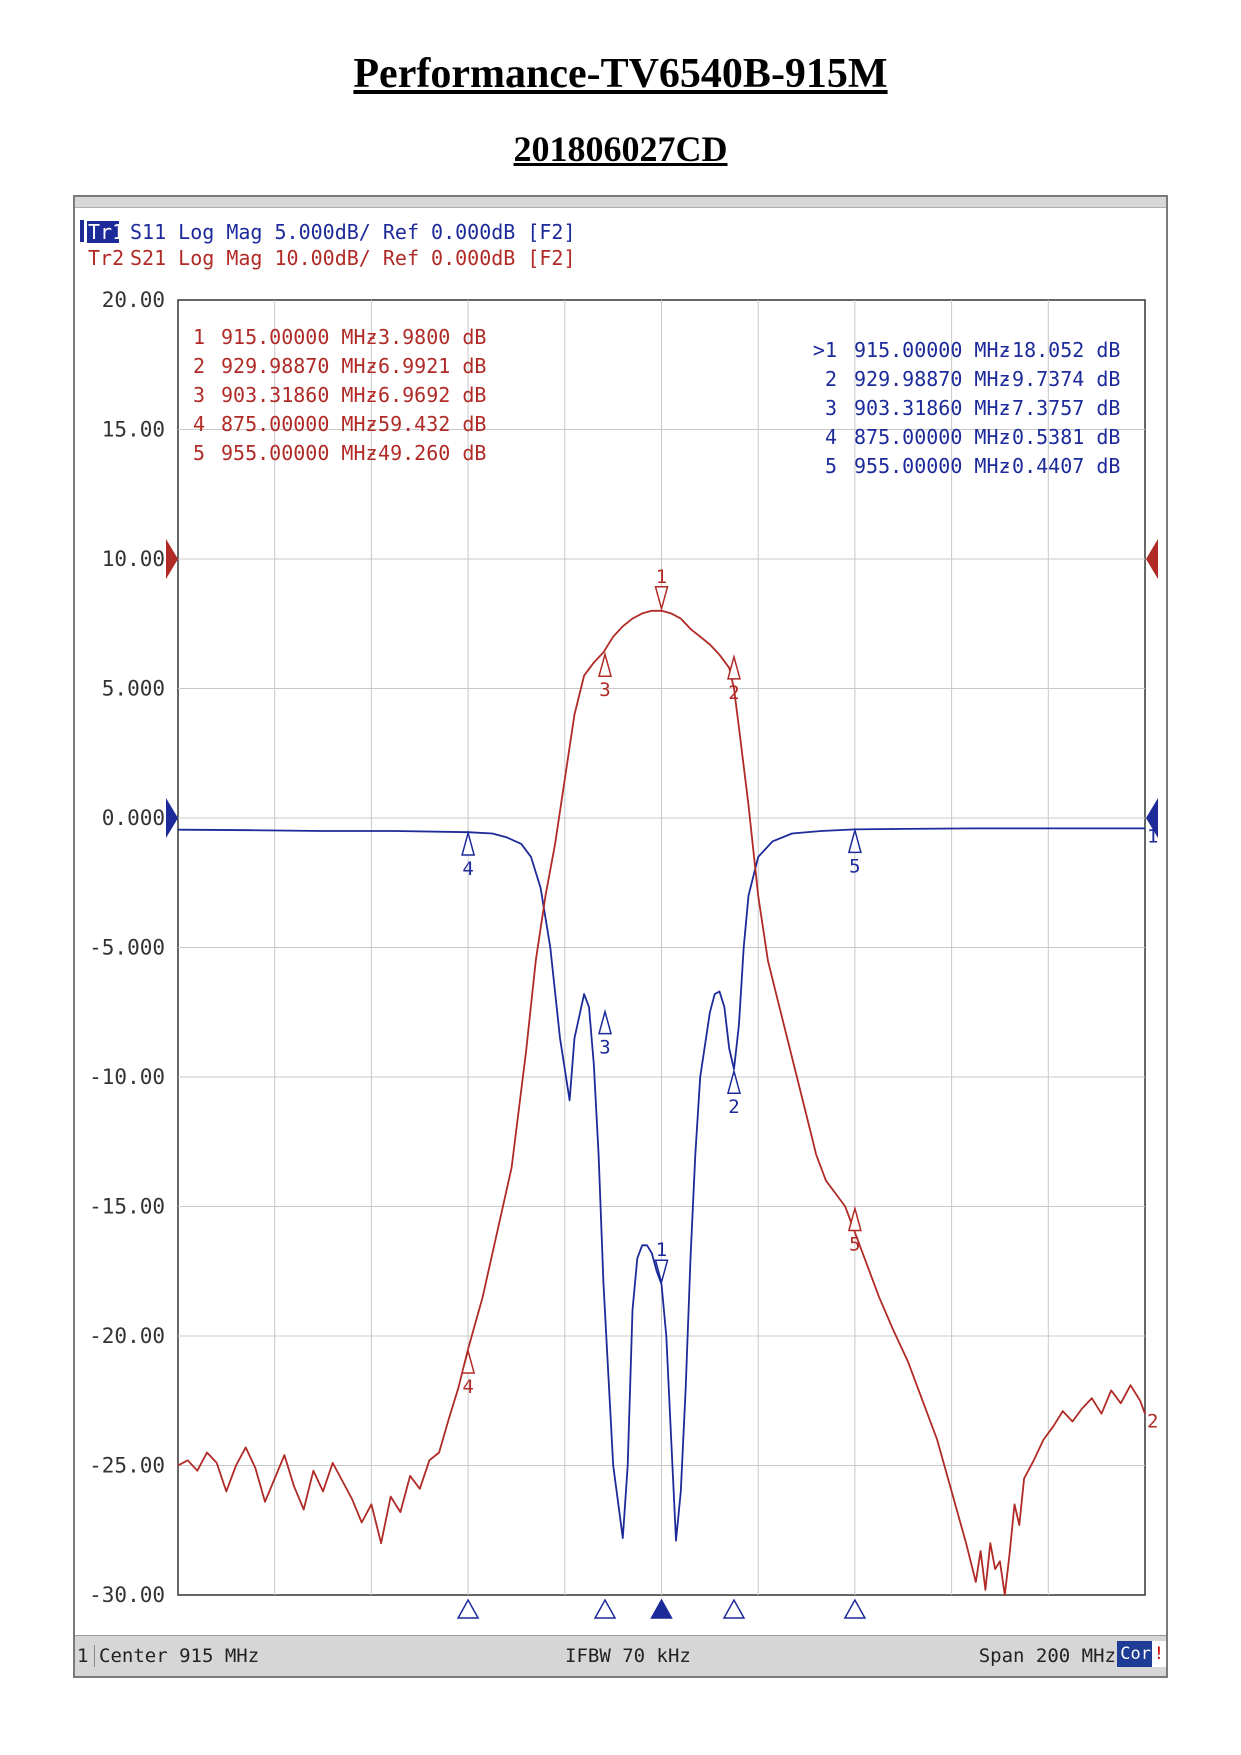 The width and height of the screenshot is (1241, 1755). I want to click on s11-marker-table-freq: 929.98870 MHz, so click(932, 379).